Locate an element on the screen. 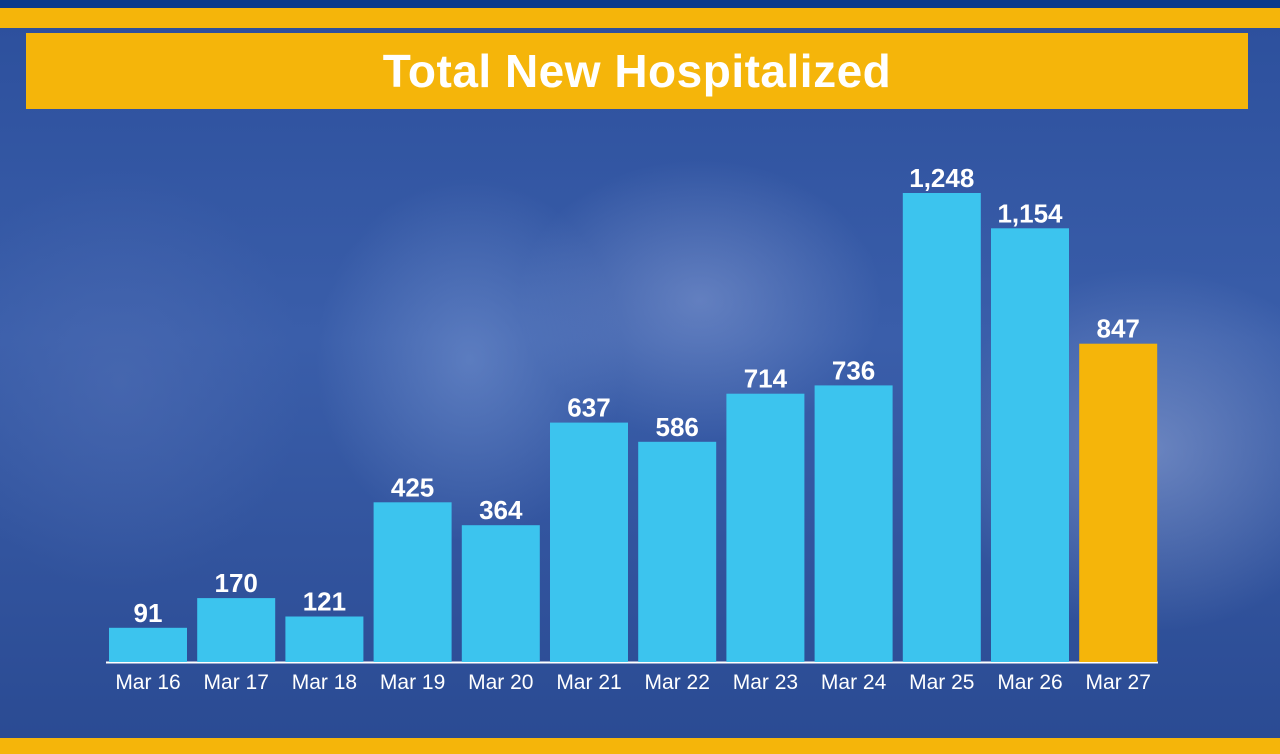 This screenshot has height=754, width=1280. x-tick-label: Mar 26 is located at coordinates (1029, 682).